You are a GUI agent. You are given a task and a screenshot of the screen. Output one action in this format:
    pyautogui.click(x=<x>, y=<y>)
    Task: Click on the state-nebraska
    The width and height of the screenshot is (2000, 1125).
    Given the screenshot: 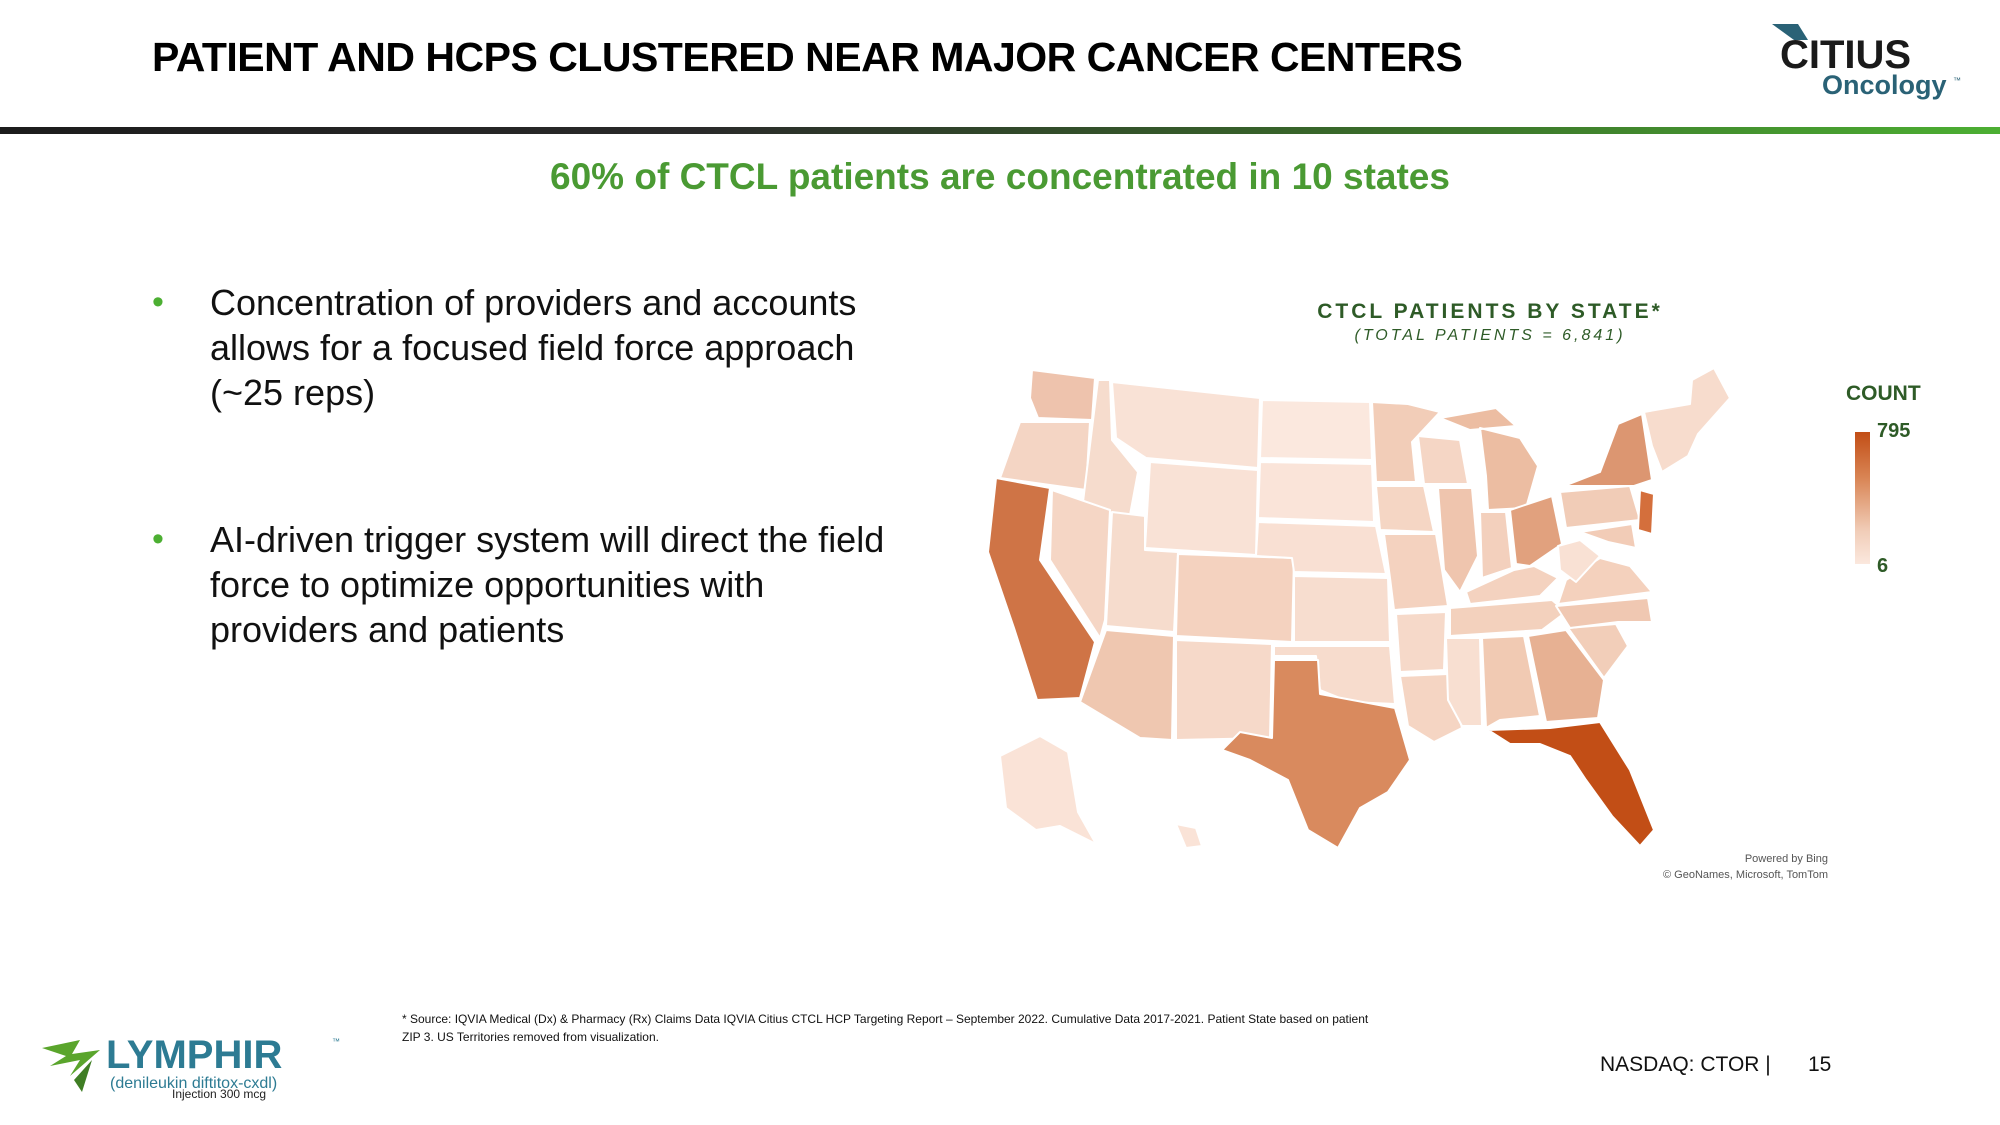 What is the action you would take?
    pyautogui.click(x=1321, y=548)
    